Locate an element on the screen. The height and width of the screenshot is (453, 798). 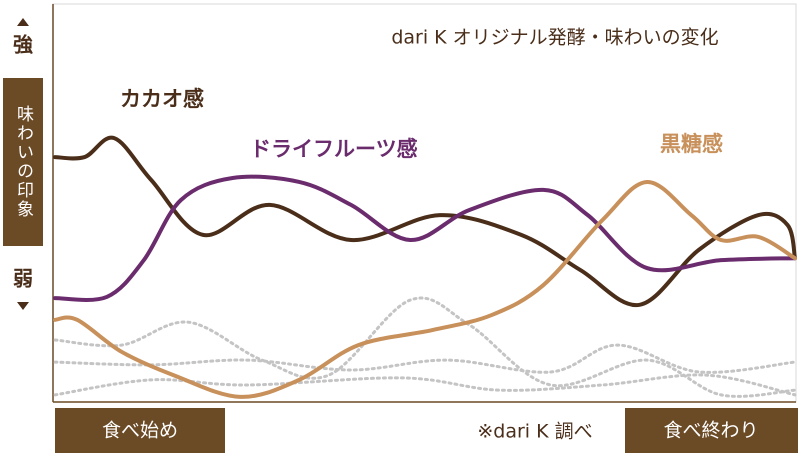
note: ※dari K 調べ is located at coordinates (534, 432).